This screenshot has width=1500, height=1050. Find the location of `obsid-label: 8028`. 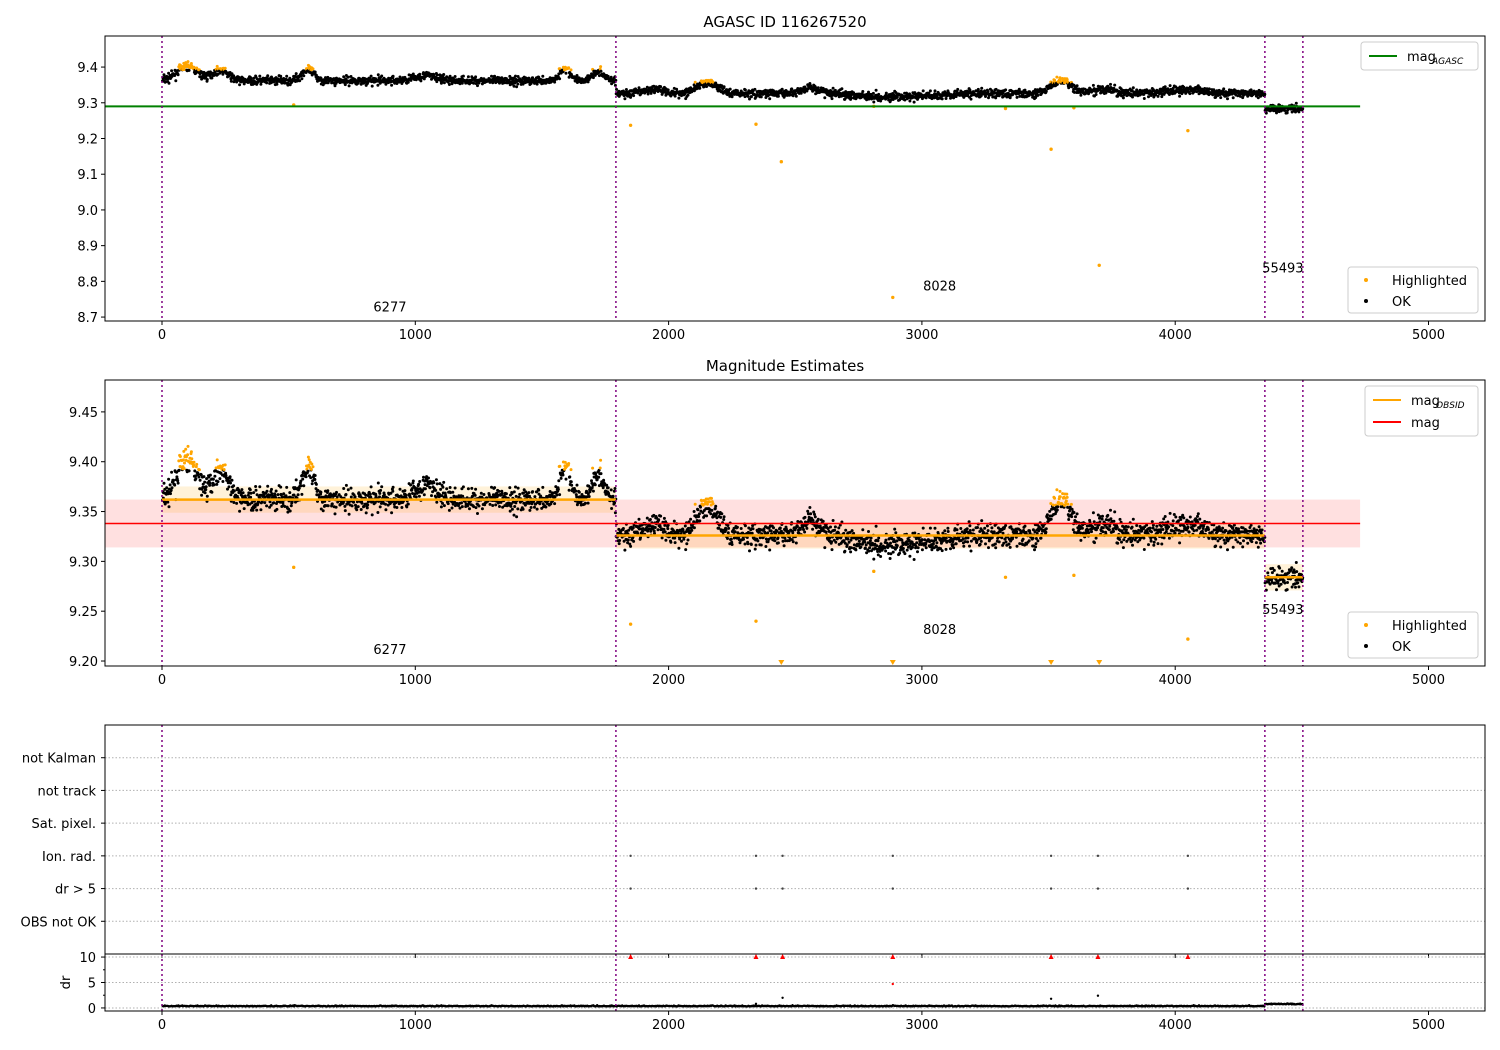

obsid-label: 8028 is located at coordinates (939, 286).